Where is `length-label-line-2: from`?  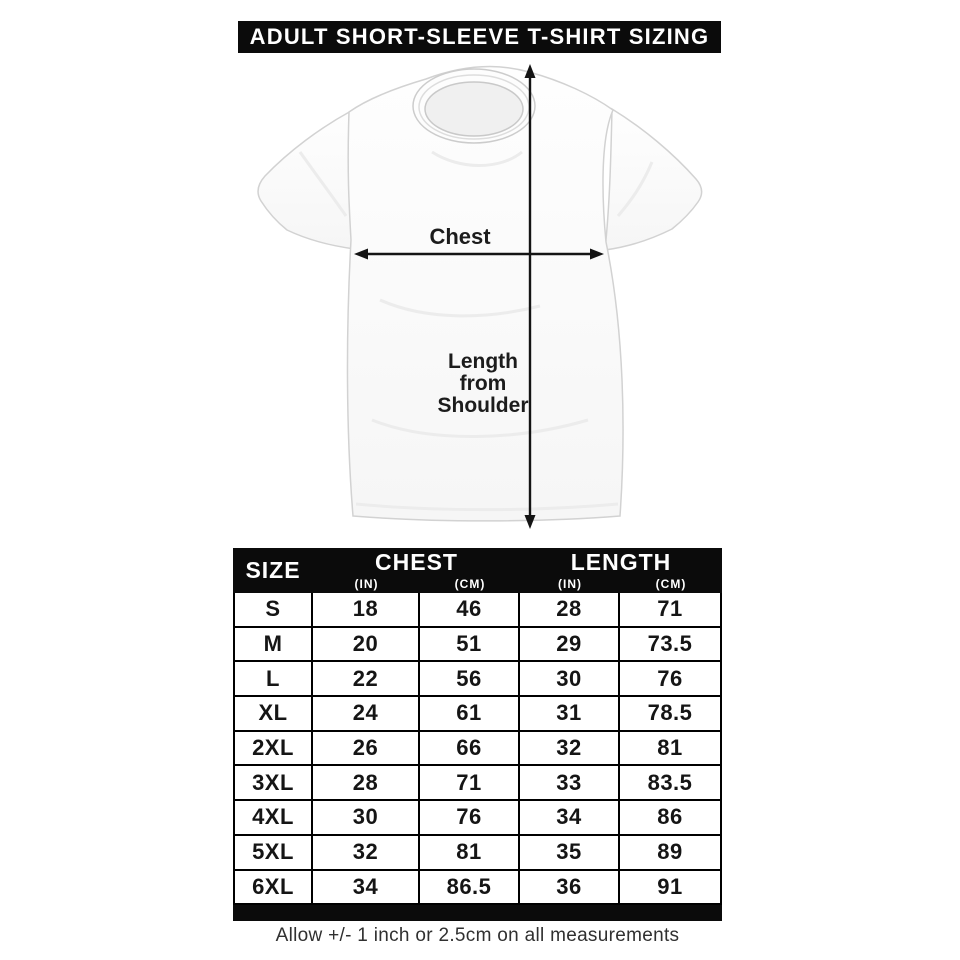 length-label-line-2: from is located at coordinates (483, 383).